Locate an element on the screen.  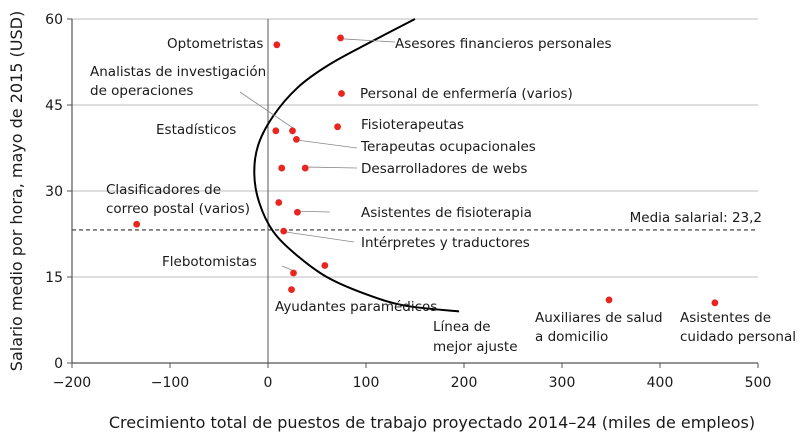
point-label: Intérpretes y traductores is located at coordinates (445, 243).